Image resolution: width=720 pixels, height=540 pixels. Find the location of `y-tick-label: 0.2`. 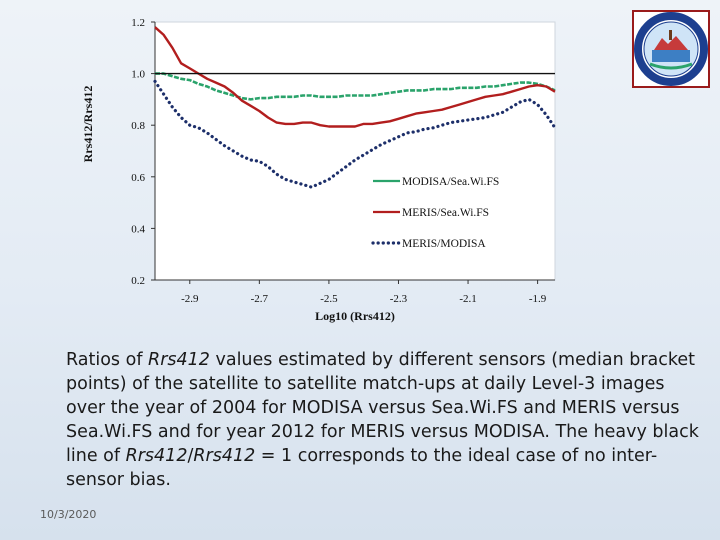

y-tick-label: 0.2 is located at coordinates (138, 281).